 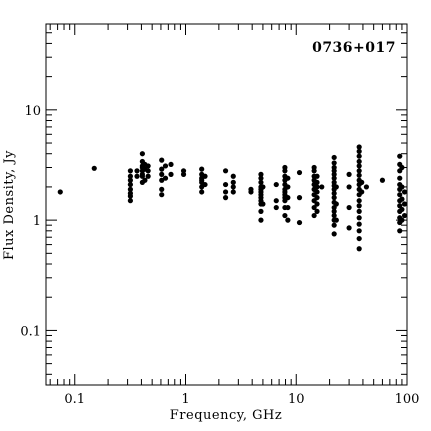 I want to click on x-axis-label: Frequency, GHz, so click(x=226, y=415).